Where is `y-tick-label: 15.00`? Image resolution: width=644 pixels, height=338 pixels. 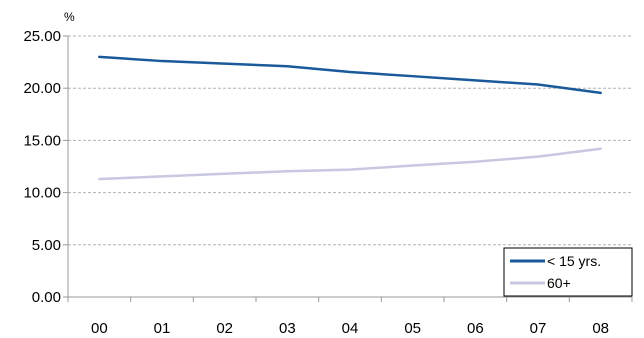 y-tick-label: 15.00 is located at coordinates (42, 140).